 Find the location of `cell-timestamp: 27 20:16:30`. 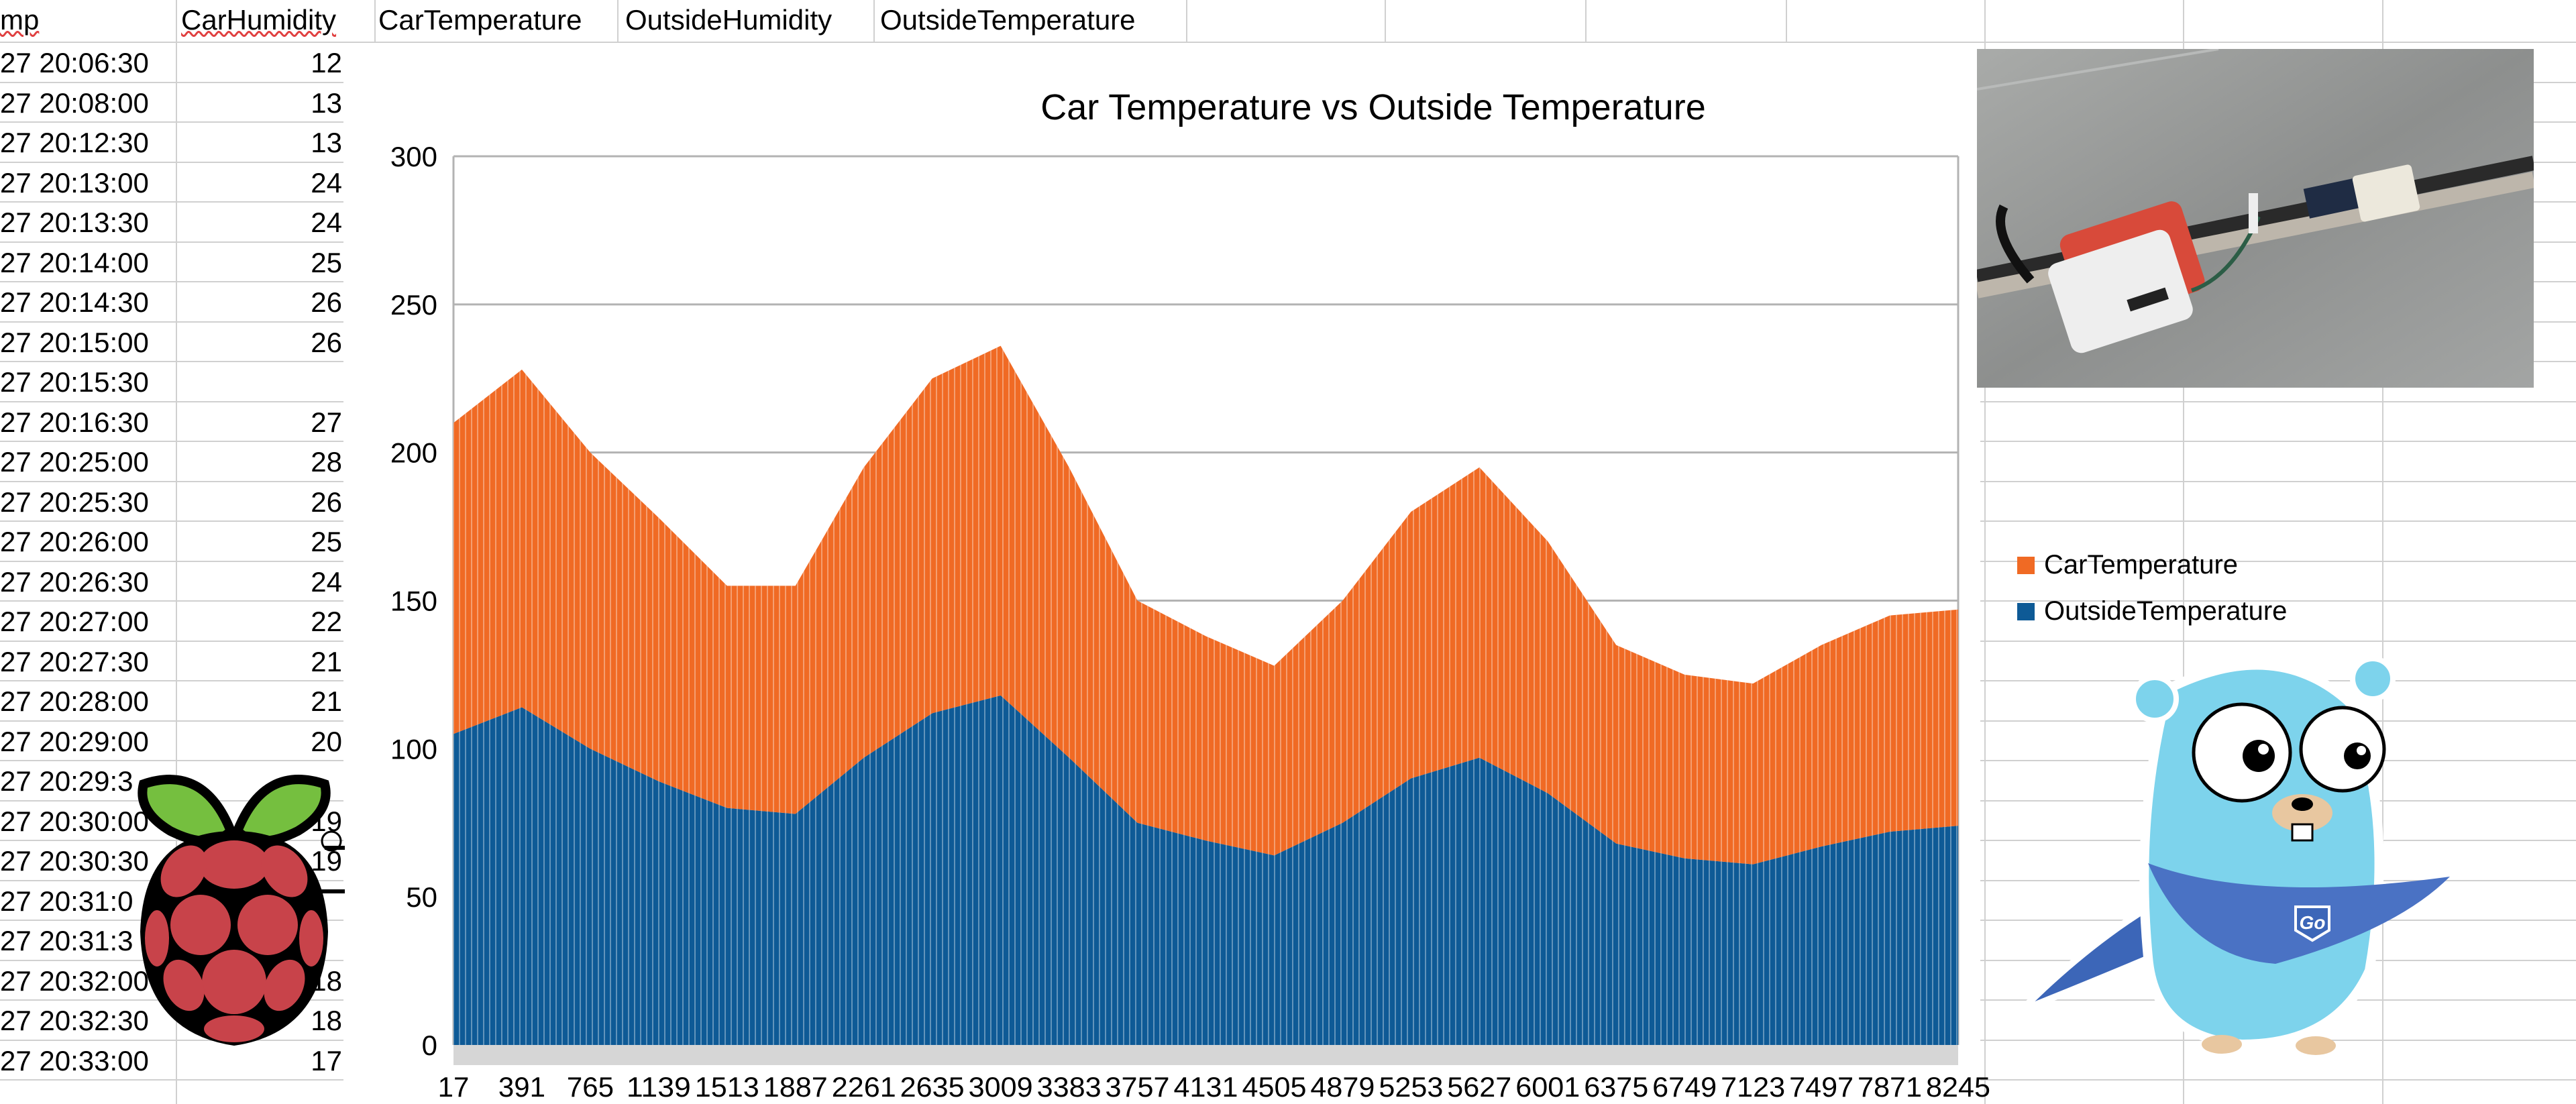

cell-timestamp: 27 20:16:30 is located at coordinates (88, 422).